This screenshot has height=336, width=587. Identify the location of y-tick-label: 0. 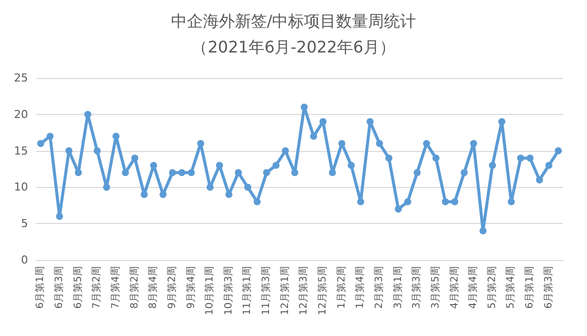
(24, 260).